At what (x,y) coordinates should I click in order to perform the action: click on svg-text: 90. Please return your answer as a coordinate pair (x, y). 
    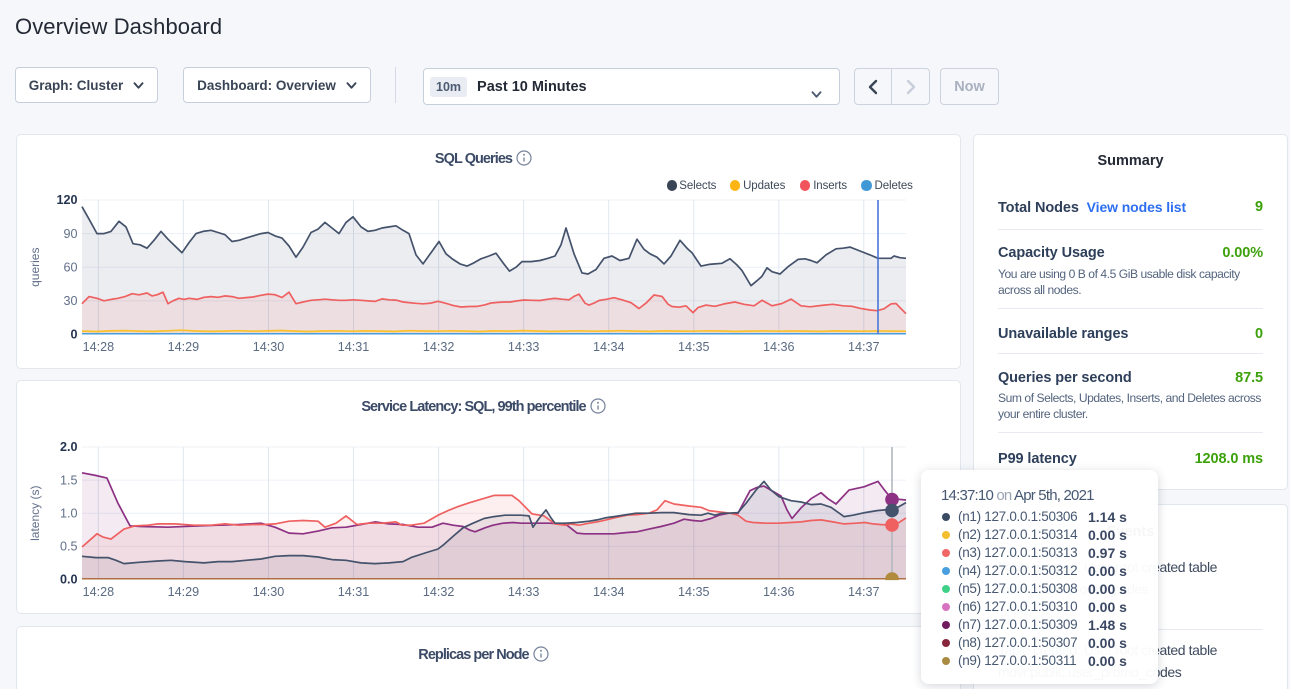
    Looking at the image, I should click on (70, 234).